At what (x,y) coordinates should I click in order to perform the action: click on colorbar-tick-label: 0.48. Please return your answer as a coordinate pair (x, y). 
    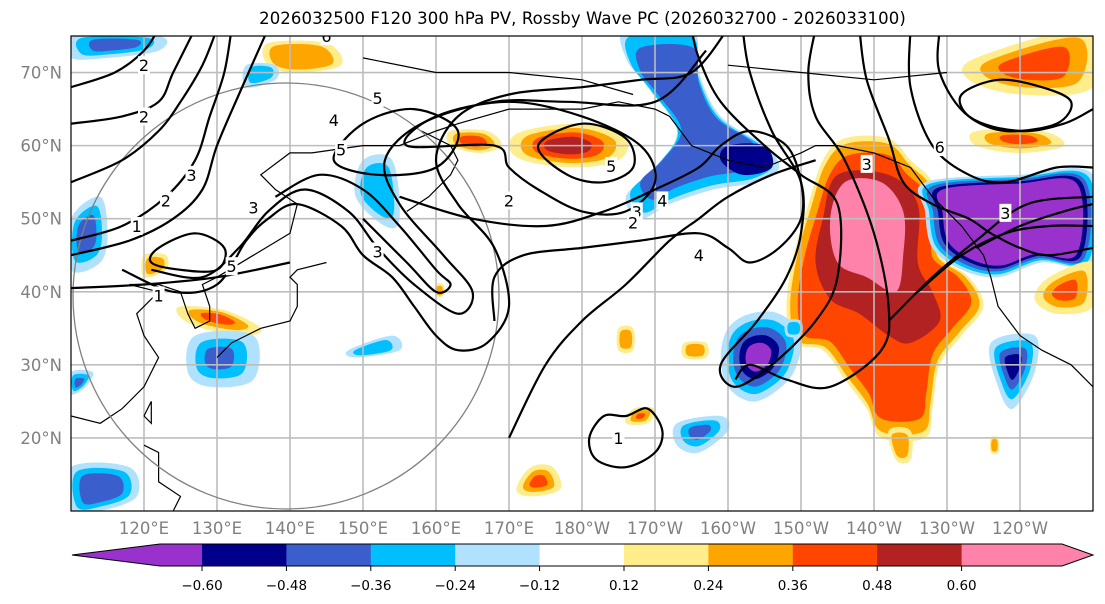
    Looking at the image, I should click on (877, 586).